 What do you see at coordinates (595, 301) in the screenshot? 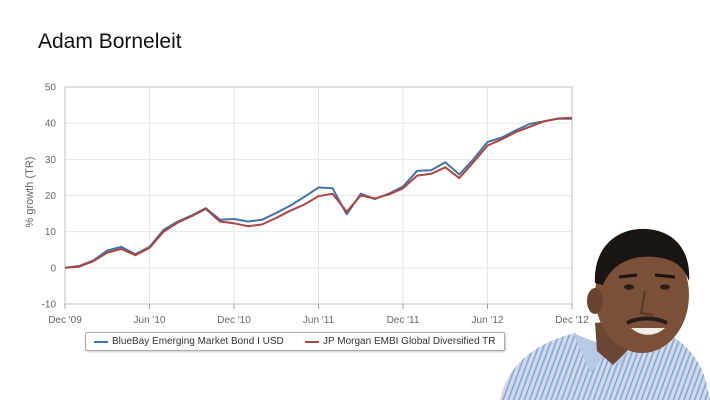
I see `ear` at bounding box center [595, 301].